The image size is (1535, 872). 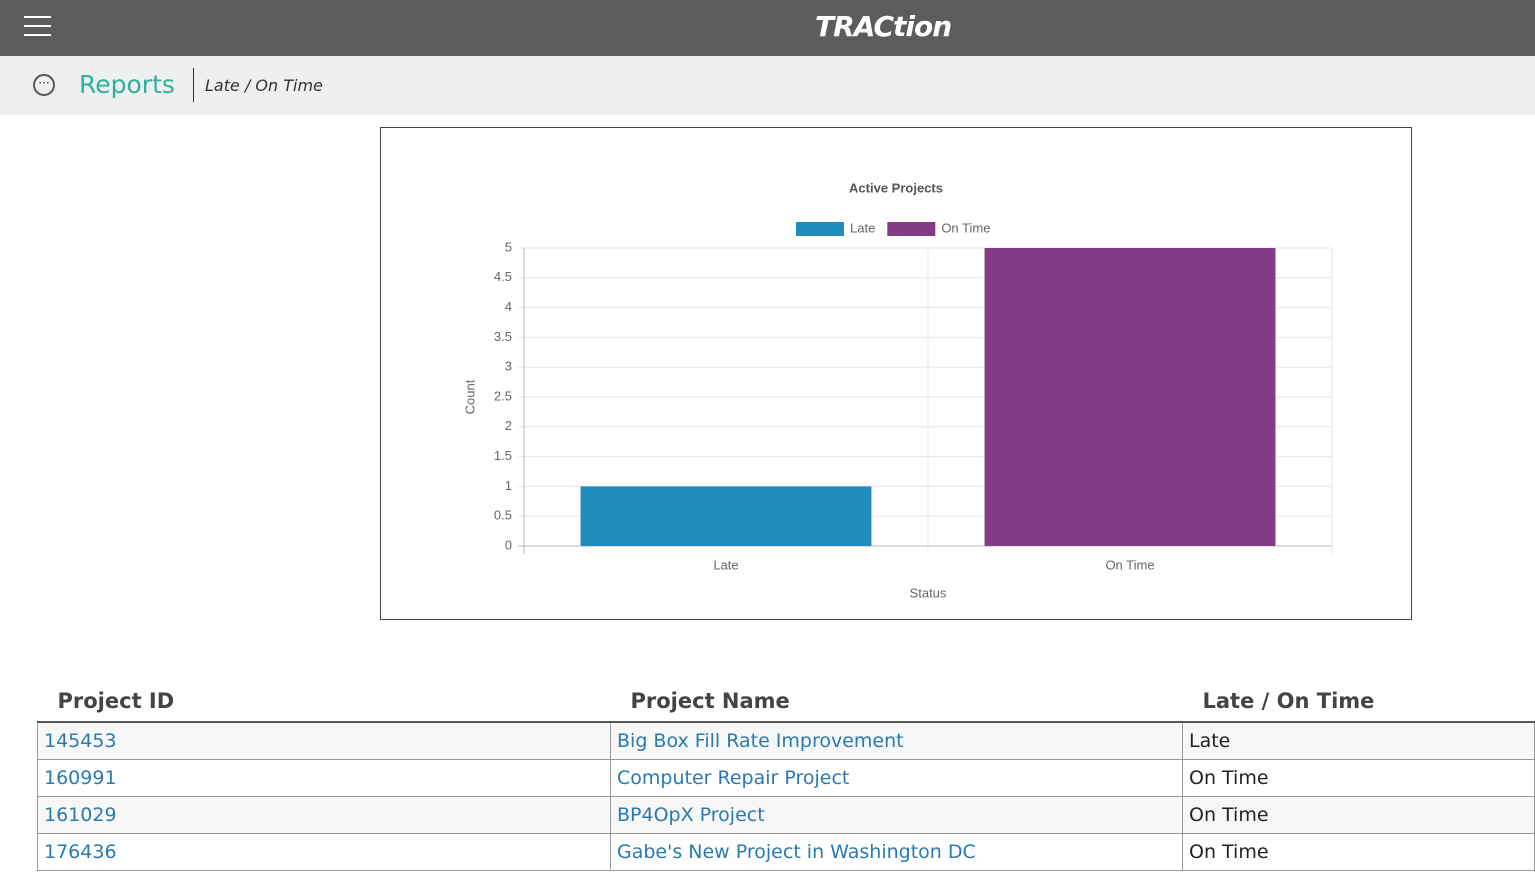 What do you see at coordinates (928, 592) in the screenshot?
I see `x-axis-label: Status` at bounding box center [928, 592].